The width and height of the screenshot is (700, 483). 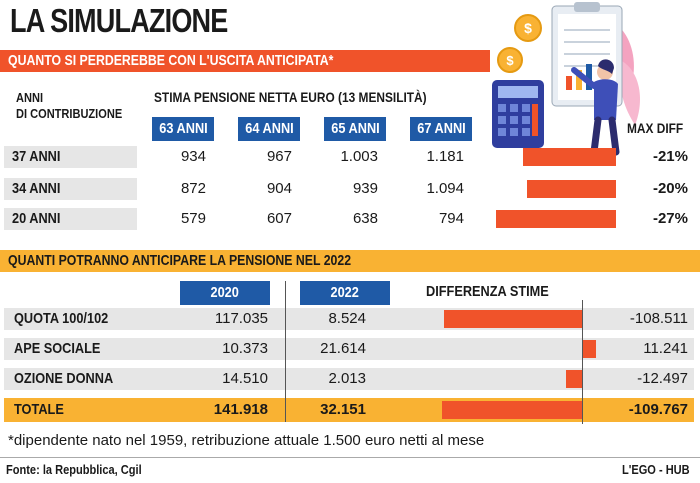 What do you see at coordinates (279, 156) in the screenshot?
I see `table1-cell: 967` at bounding box center [279, 156].